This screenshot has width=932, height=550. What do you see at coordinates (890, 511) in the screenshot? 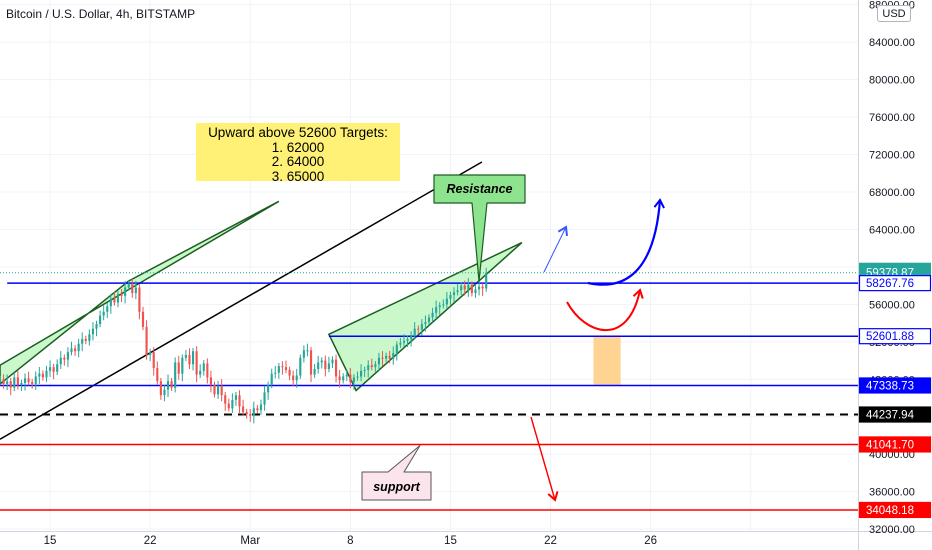
I see `price-tag-text: 34048.18` at bounding box center [890, 511].